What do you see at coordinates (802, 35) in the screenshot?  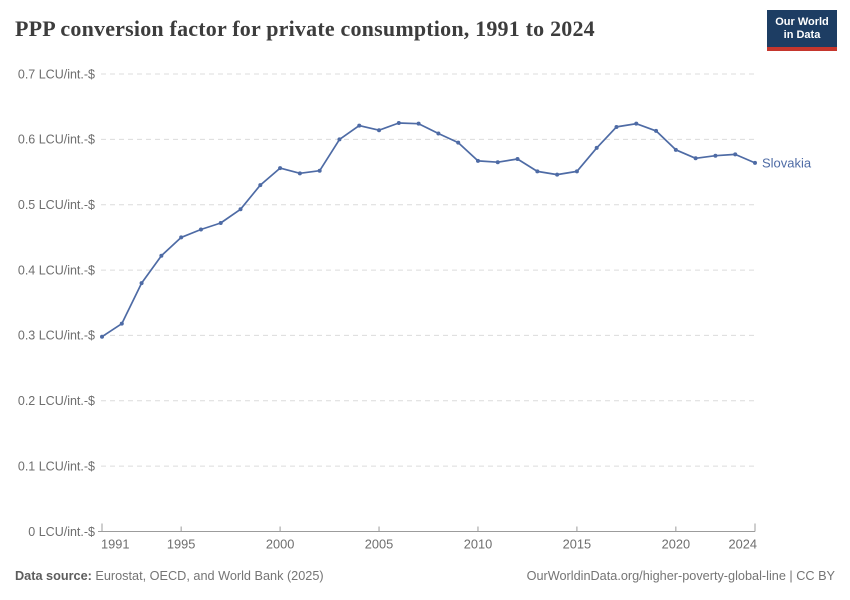 I see `owid-logo-line2: in Data` at bounding box center [802, 35].